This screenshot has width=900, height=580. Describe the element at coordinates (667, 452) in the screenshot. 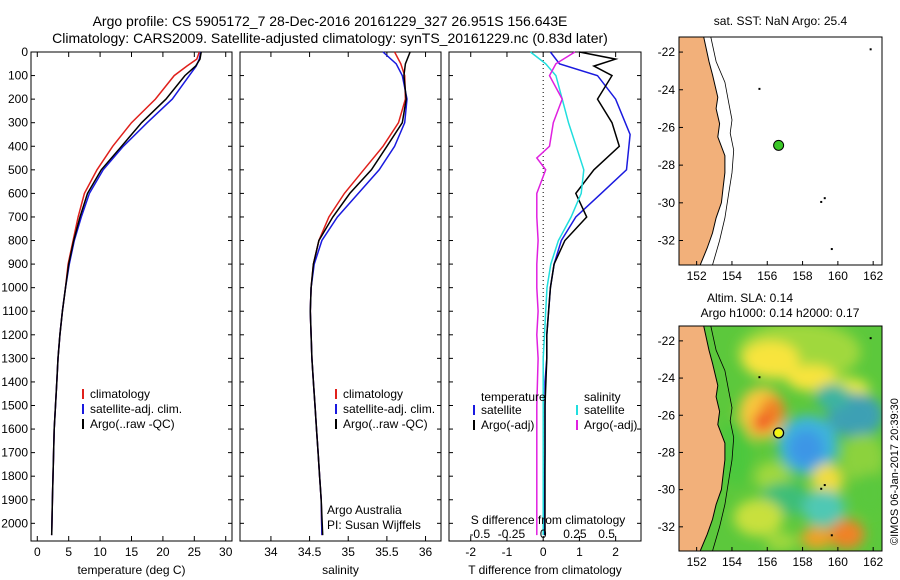

I see `map-bottom-ytick-label: -28` at that location.